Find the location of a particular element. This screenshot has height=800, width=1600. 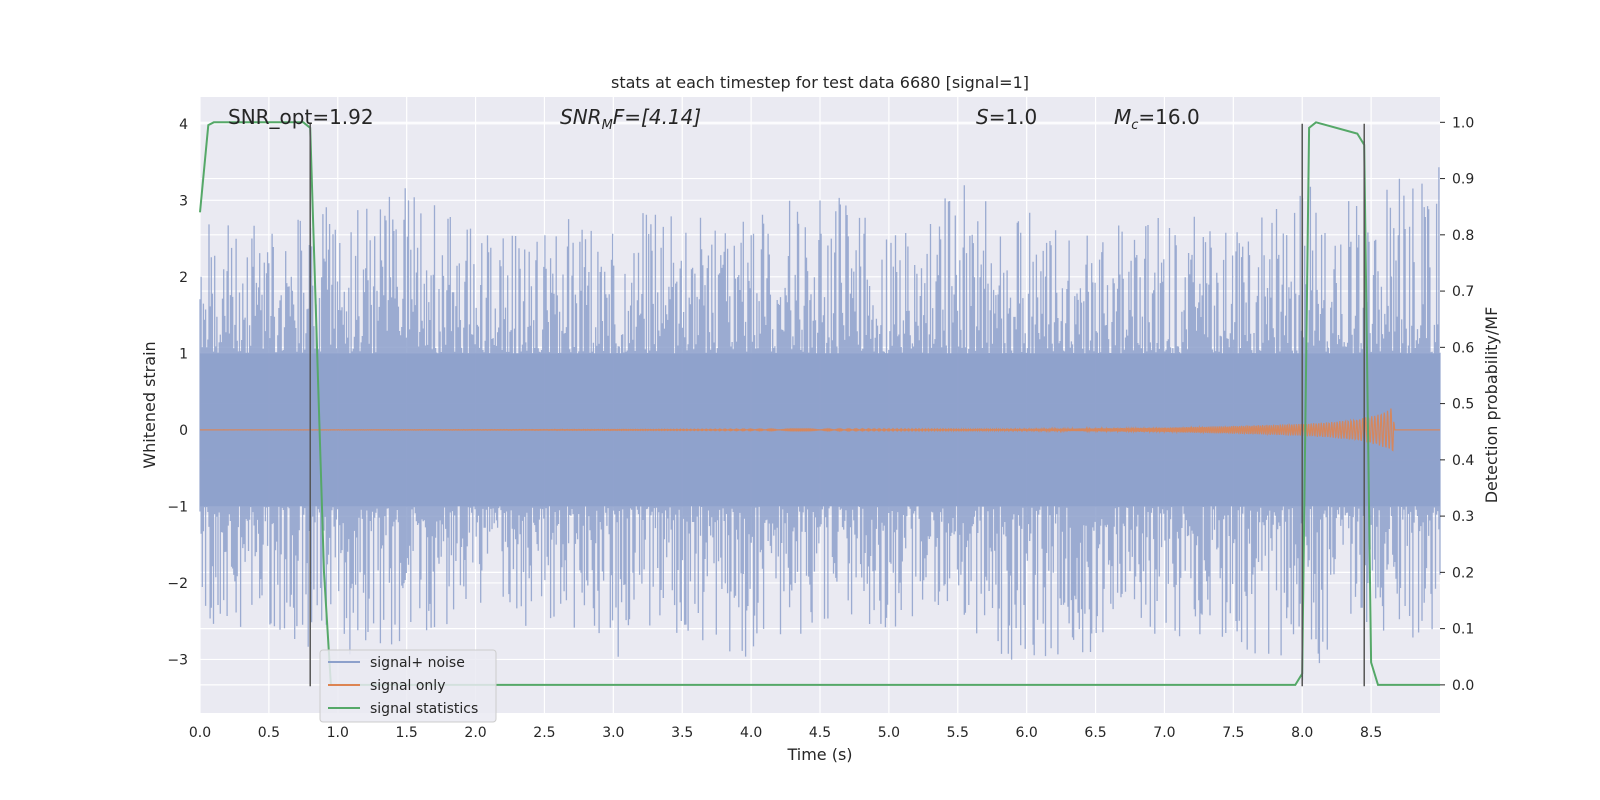

annotation-s-value: =1.0 is located at coordinates (1013, 117).